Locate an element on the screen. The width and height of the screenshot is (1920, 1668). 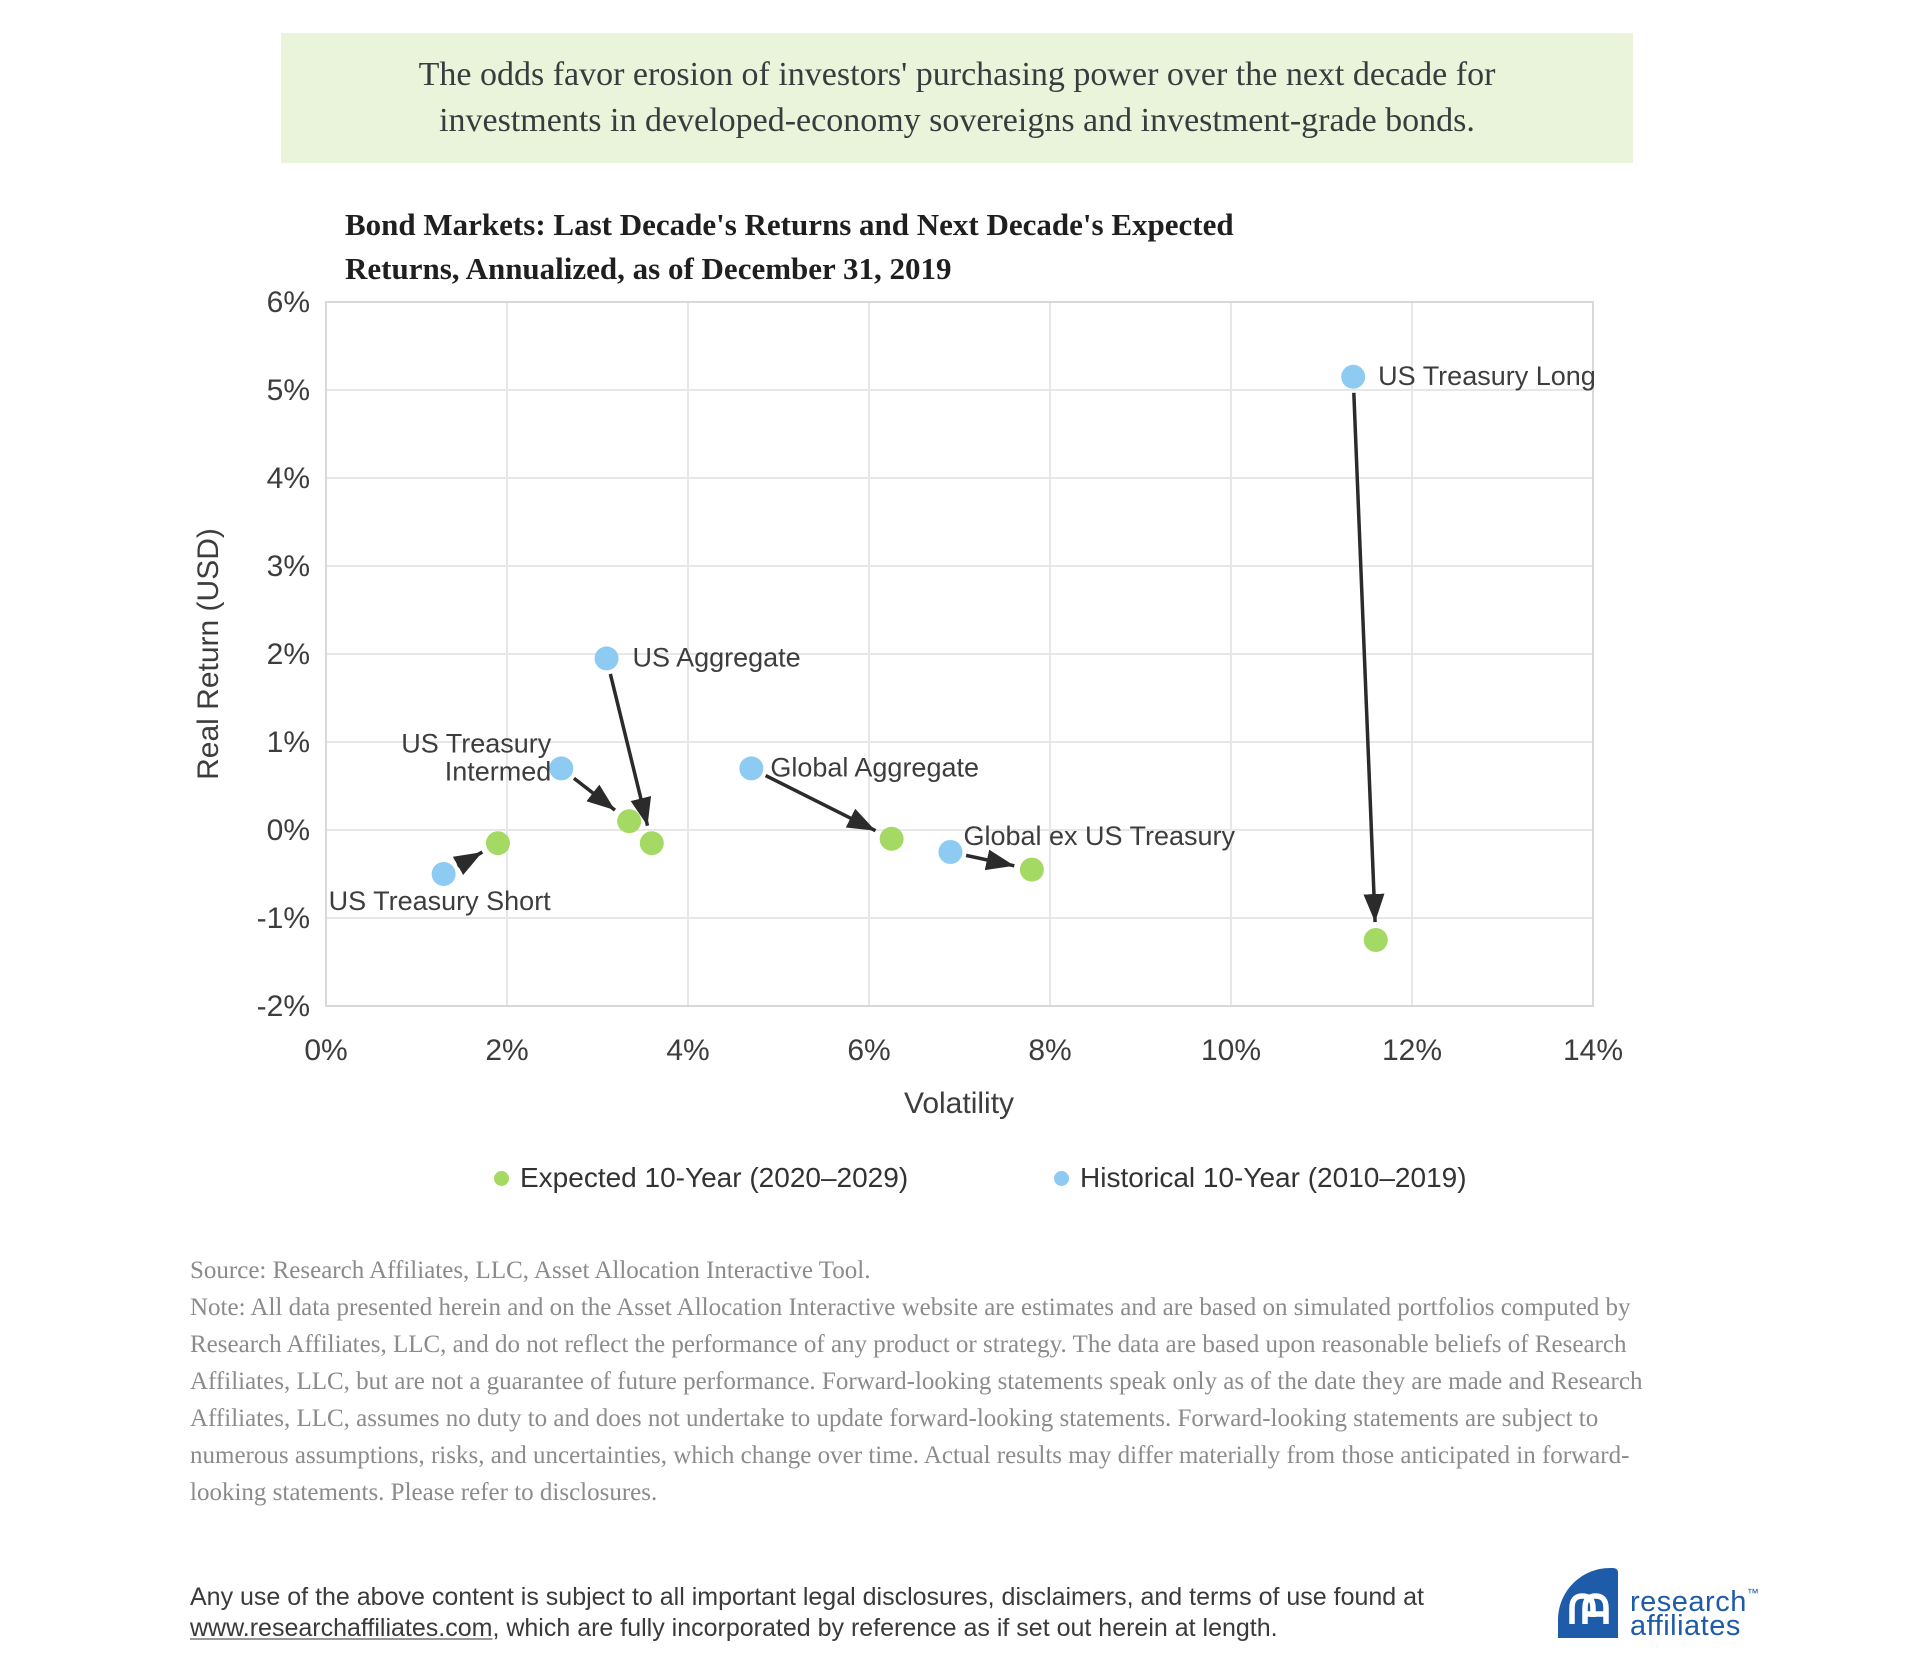
researchaffiliates-link: www.researchaffiliates.com is located at coordinates (341, 1628).